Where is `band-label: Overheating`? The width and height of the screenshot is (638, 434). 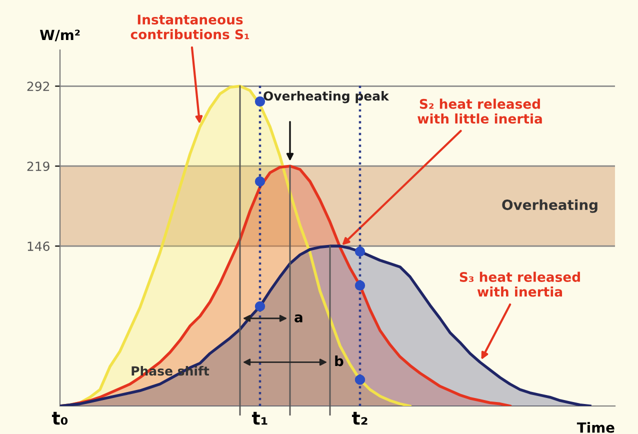
band-label: Overheating is located at coordinates (550, 206).